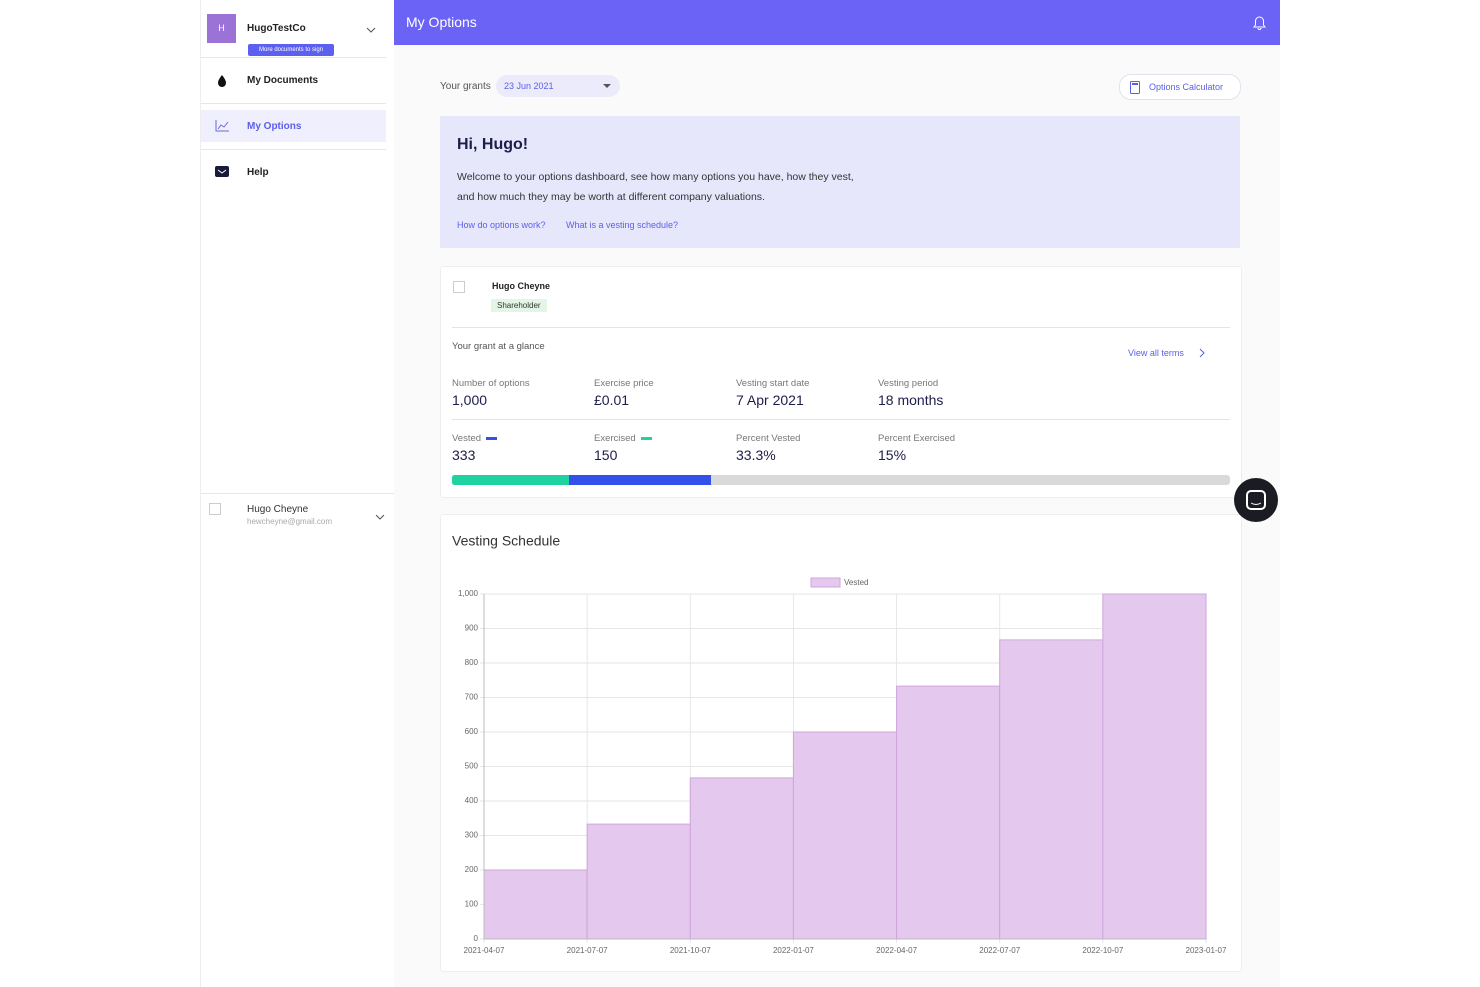 Image resolution: width=1480 pixels, height=987 pixels. What do you see at coordinates (1259, 23) in the screenshot?
I see `bell` at bounding box center [1259, 23].